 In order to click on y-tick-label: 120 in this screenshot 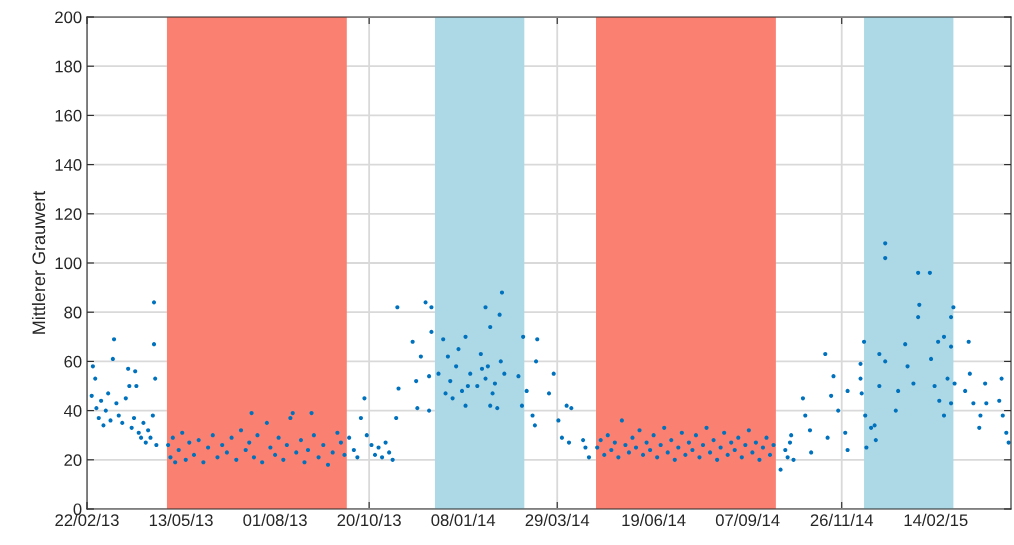, I will do `click(68, 214)`.